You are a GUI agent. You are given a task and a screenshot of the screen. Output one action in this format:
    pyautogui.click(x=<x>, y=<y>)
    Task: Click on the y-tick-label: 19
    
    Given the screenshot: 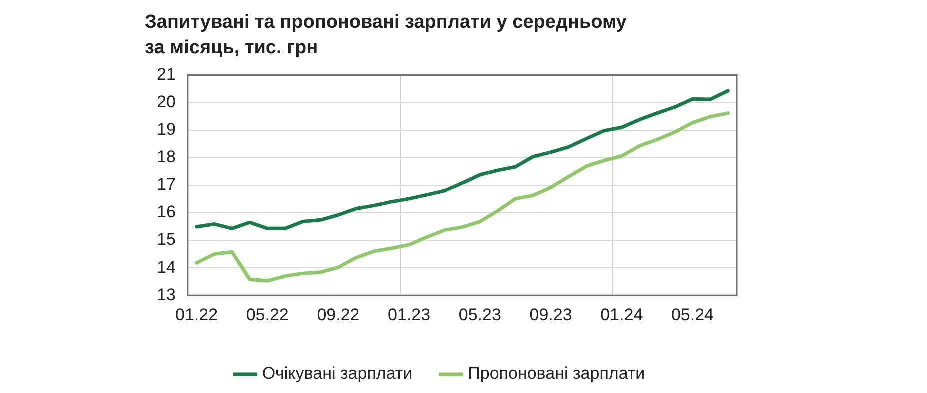 What is the action you would take?
    pyautogui.click(x=166, y=130)
    